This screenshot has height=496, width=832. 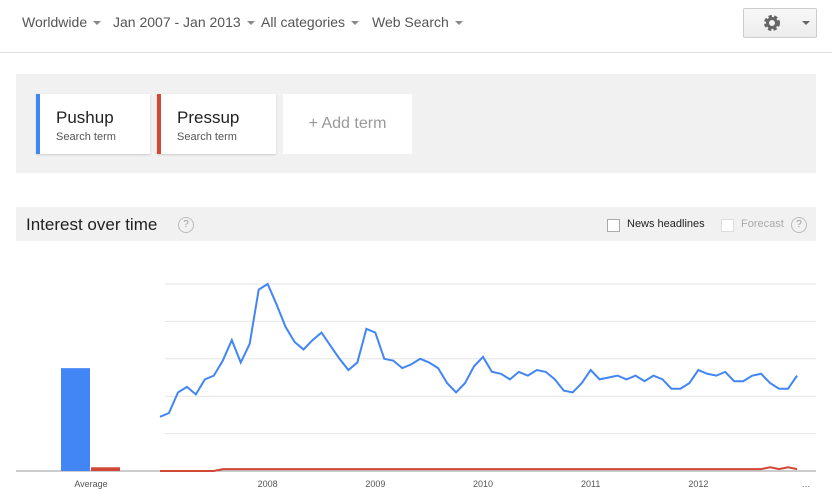 What do you see at coordinates (666, 224) in the screenshot?
I see `option-label: News headlines` at bounding box center [666, 224].